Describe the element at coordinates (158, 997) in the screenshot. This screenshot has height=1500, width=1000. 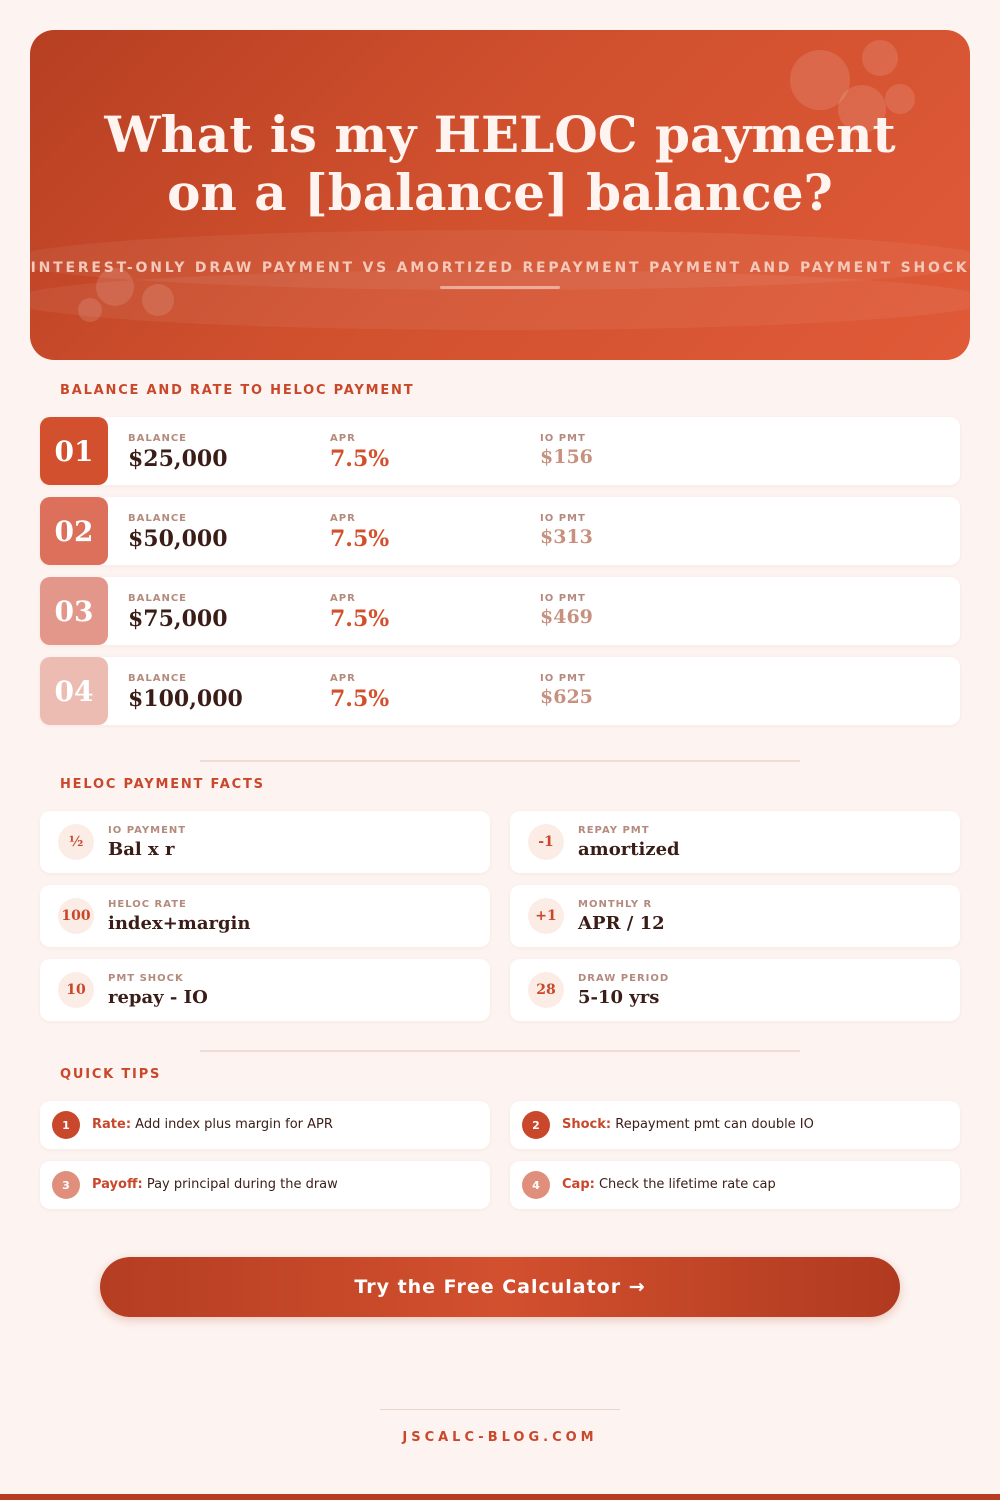
I see `fact-value: repay - IO` at that location.